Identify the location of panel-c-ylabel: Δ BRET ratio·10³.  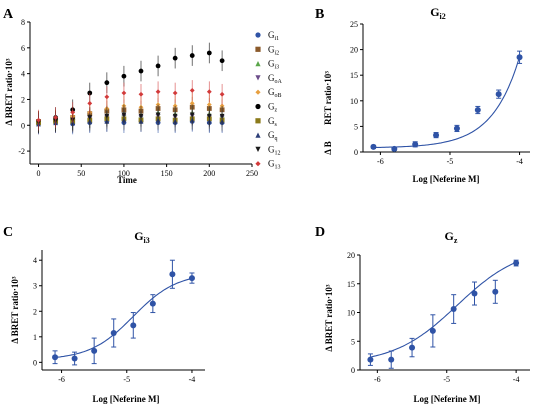
(15, 309).